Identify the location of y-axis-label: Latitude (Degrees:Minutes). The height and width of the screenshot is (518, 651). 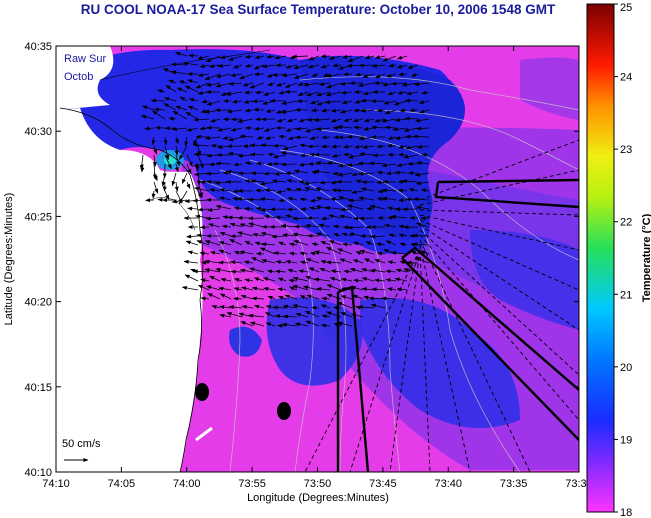
(9, 259).